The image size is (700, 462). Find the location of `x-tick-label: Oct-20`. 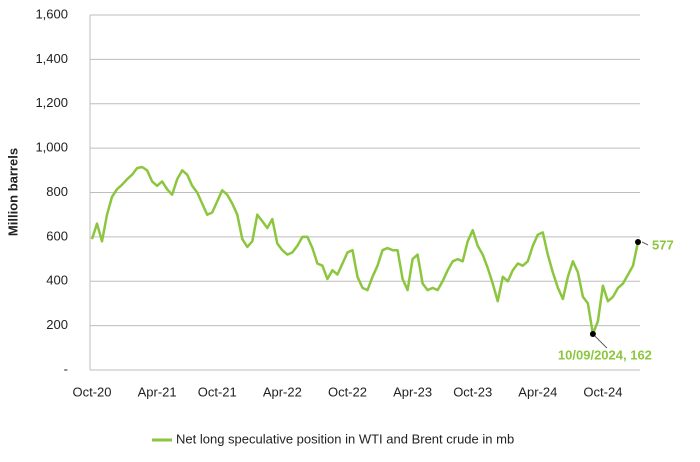

x-tick-label: Oct-20 is located at coordinates (91, 391).